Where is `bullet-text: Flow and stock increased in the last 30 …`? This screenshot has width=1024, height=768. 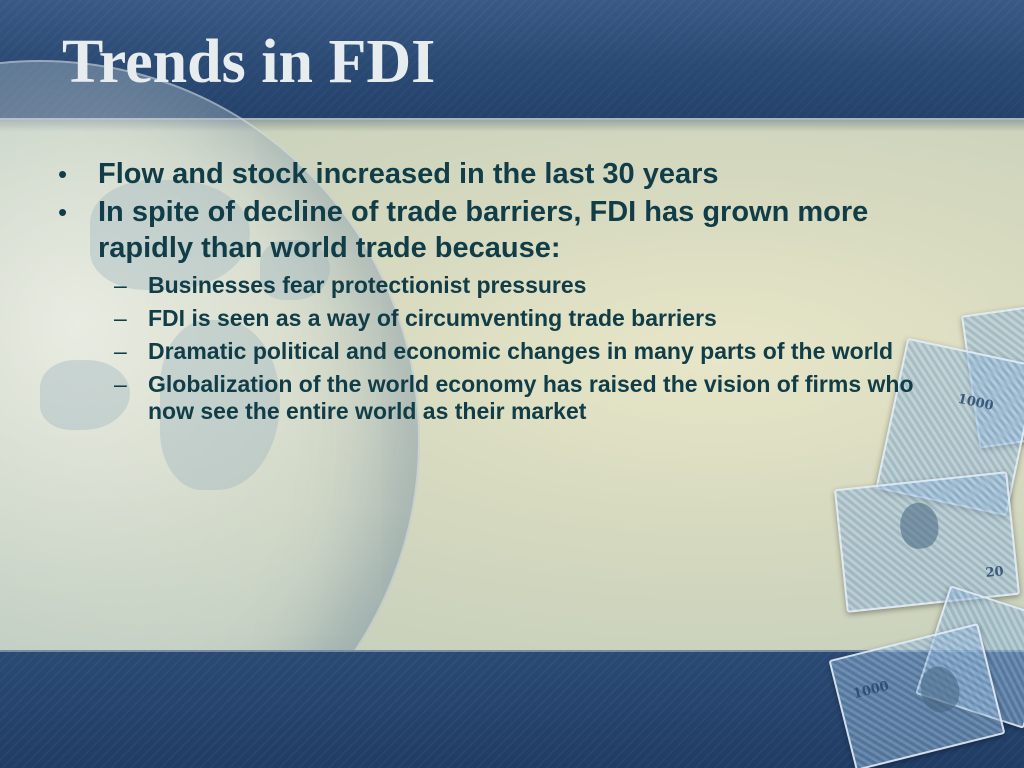
bullet-text: Flow and stock increased in the last 30 … is located at coordinates (408, 174).